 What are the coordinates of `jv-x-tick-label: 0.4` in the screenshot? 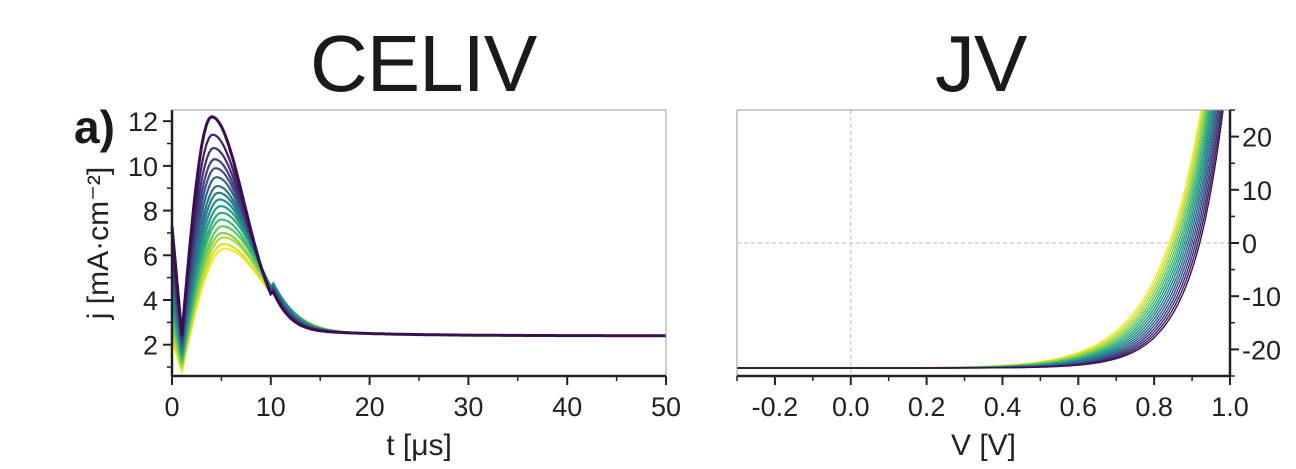 It's located at (1003, 407).